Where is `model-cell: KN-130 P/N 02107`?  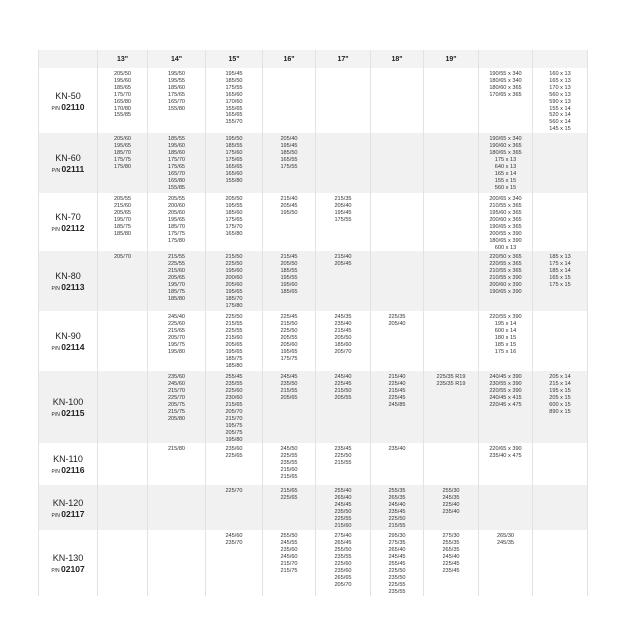 model-cell: KN-130 P/N 02107 is located at coordinates (68, 563).